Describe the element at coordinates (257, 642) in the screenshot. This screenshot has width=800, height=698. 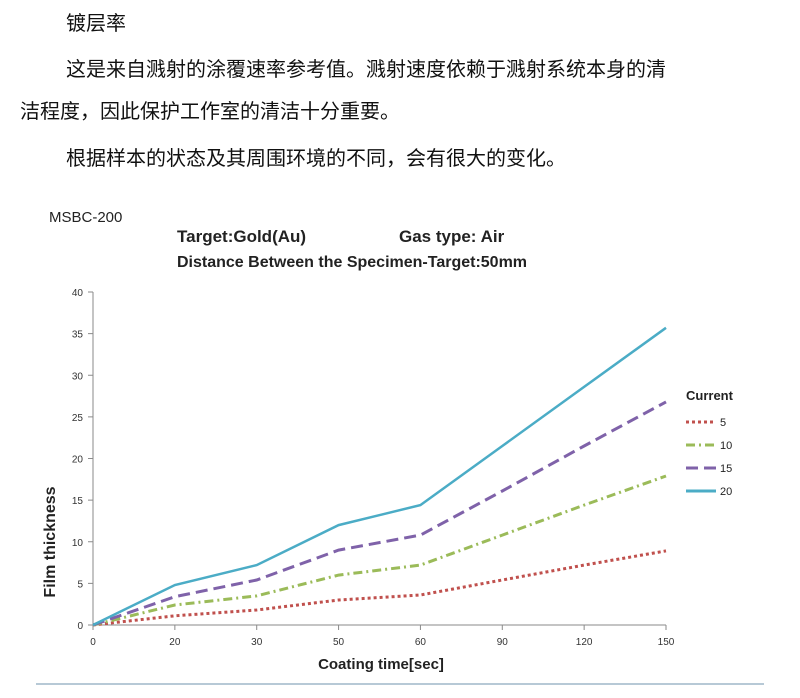
I see `x-tick-label: 30` at that location.